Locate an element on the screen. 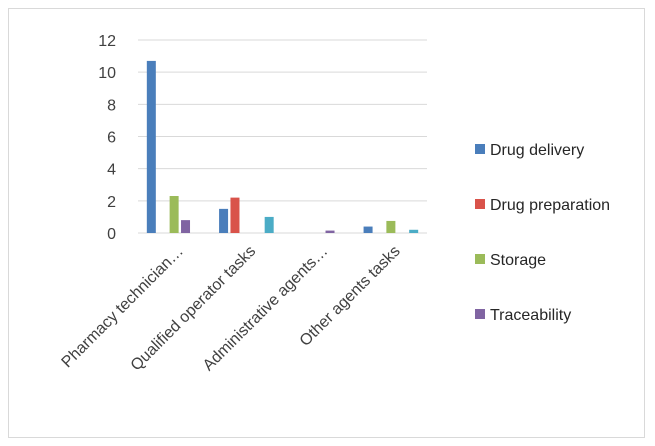 Image resolution: width=655 pixels, height=446 pixels. legend-label: Drug delivery is located at coordinates (537, 150).